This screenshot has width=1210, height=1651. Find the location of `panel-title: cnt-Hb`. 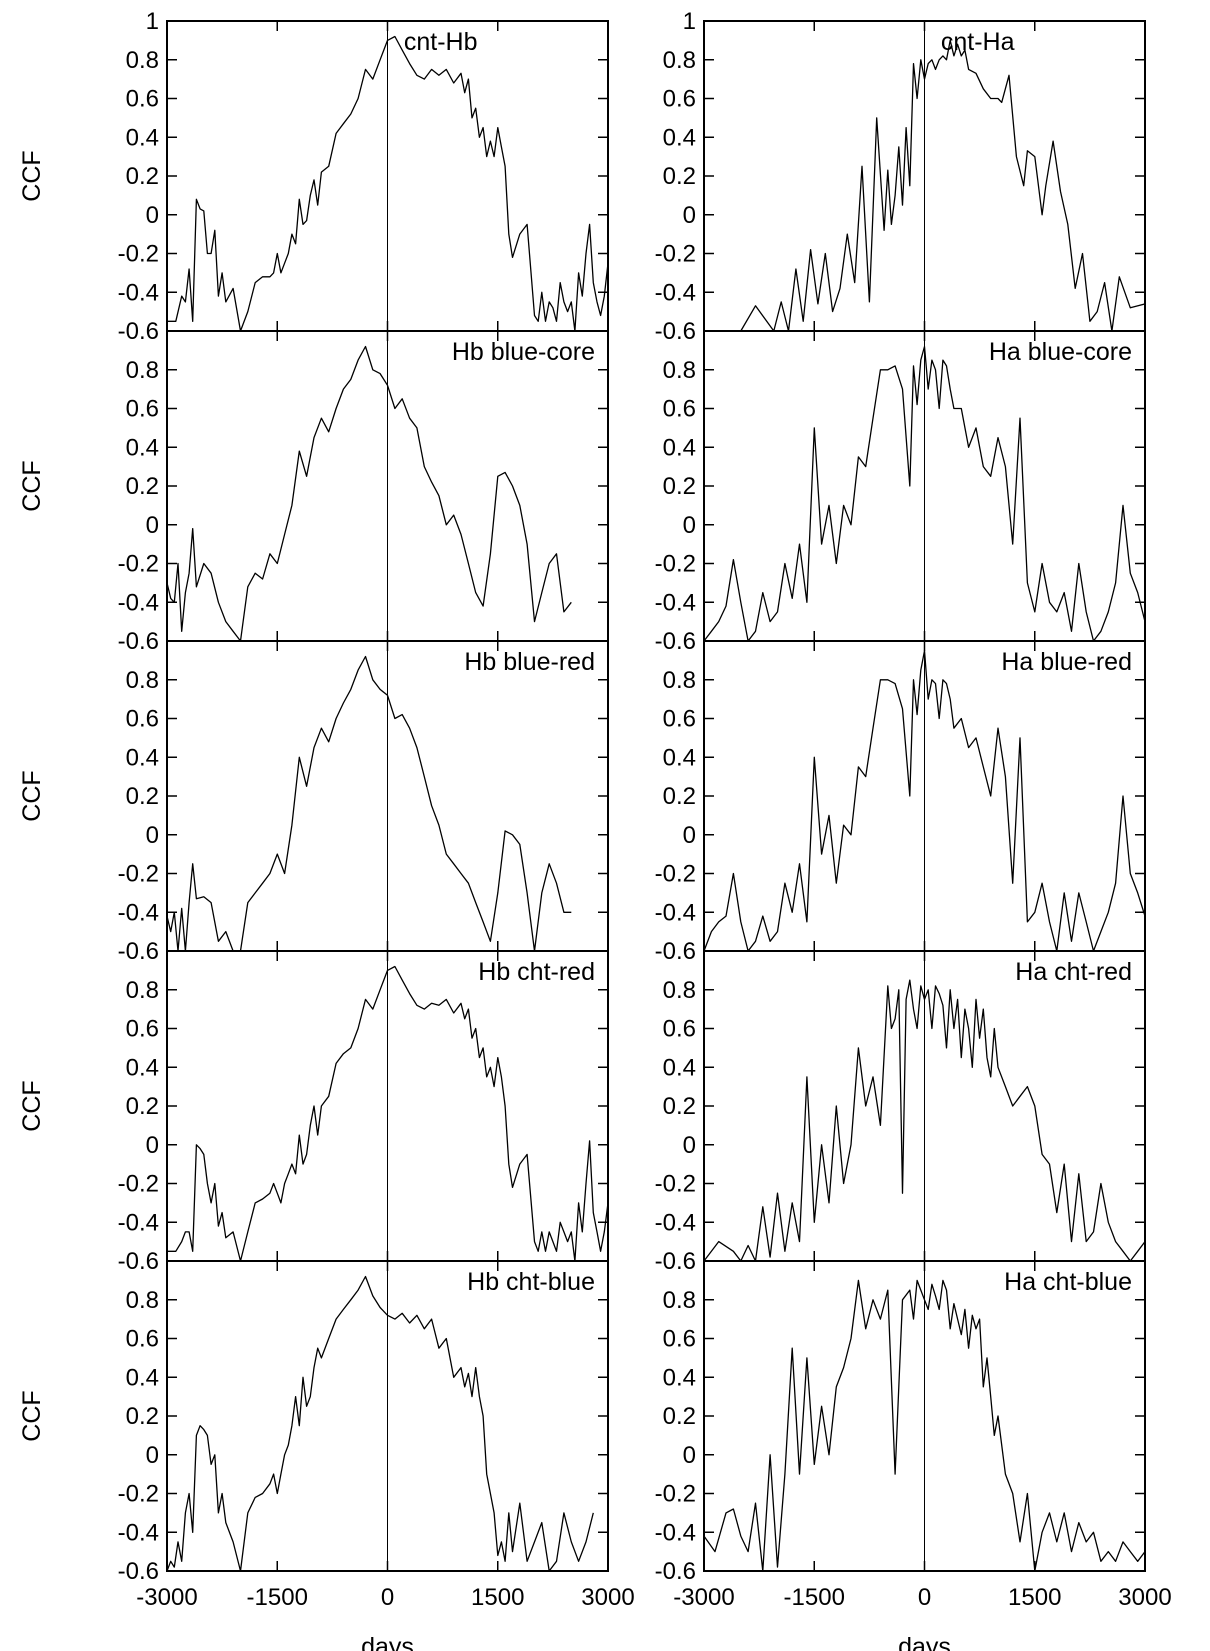

panel-title: cnt-Hb is located at coordinates (441, 42).